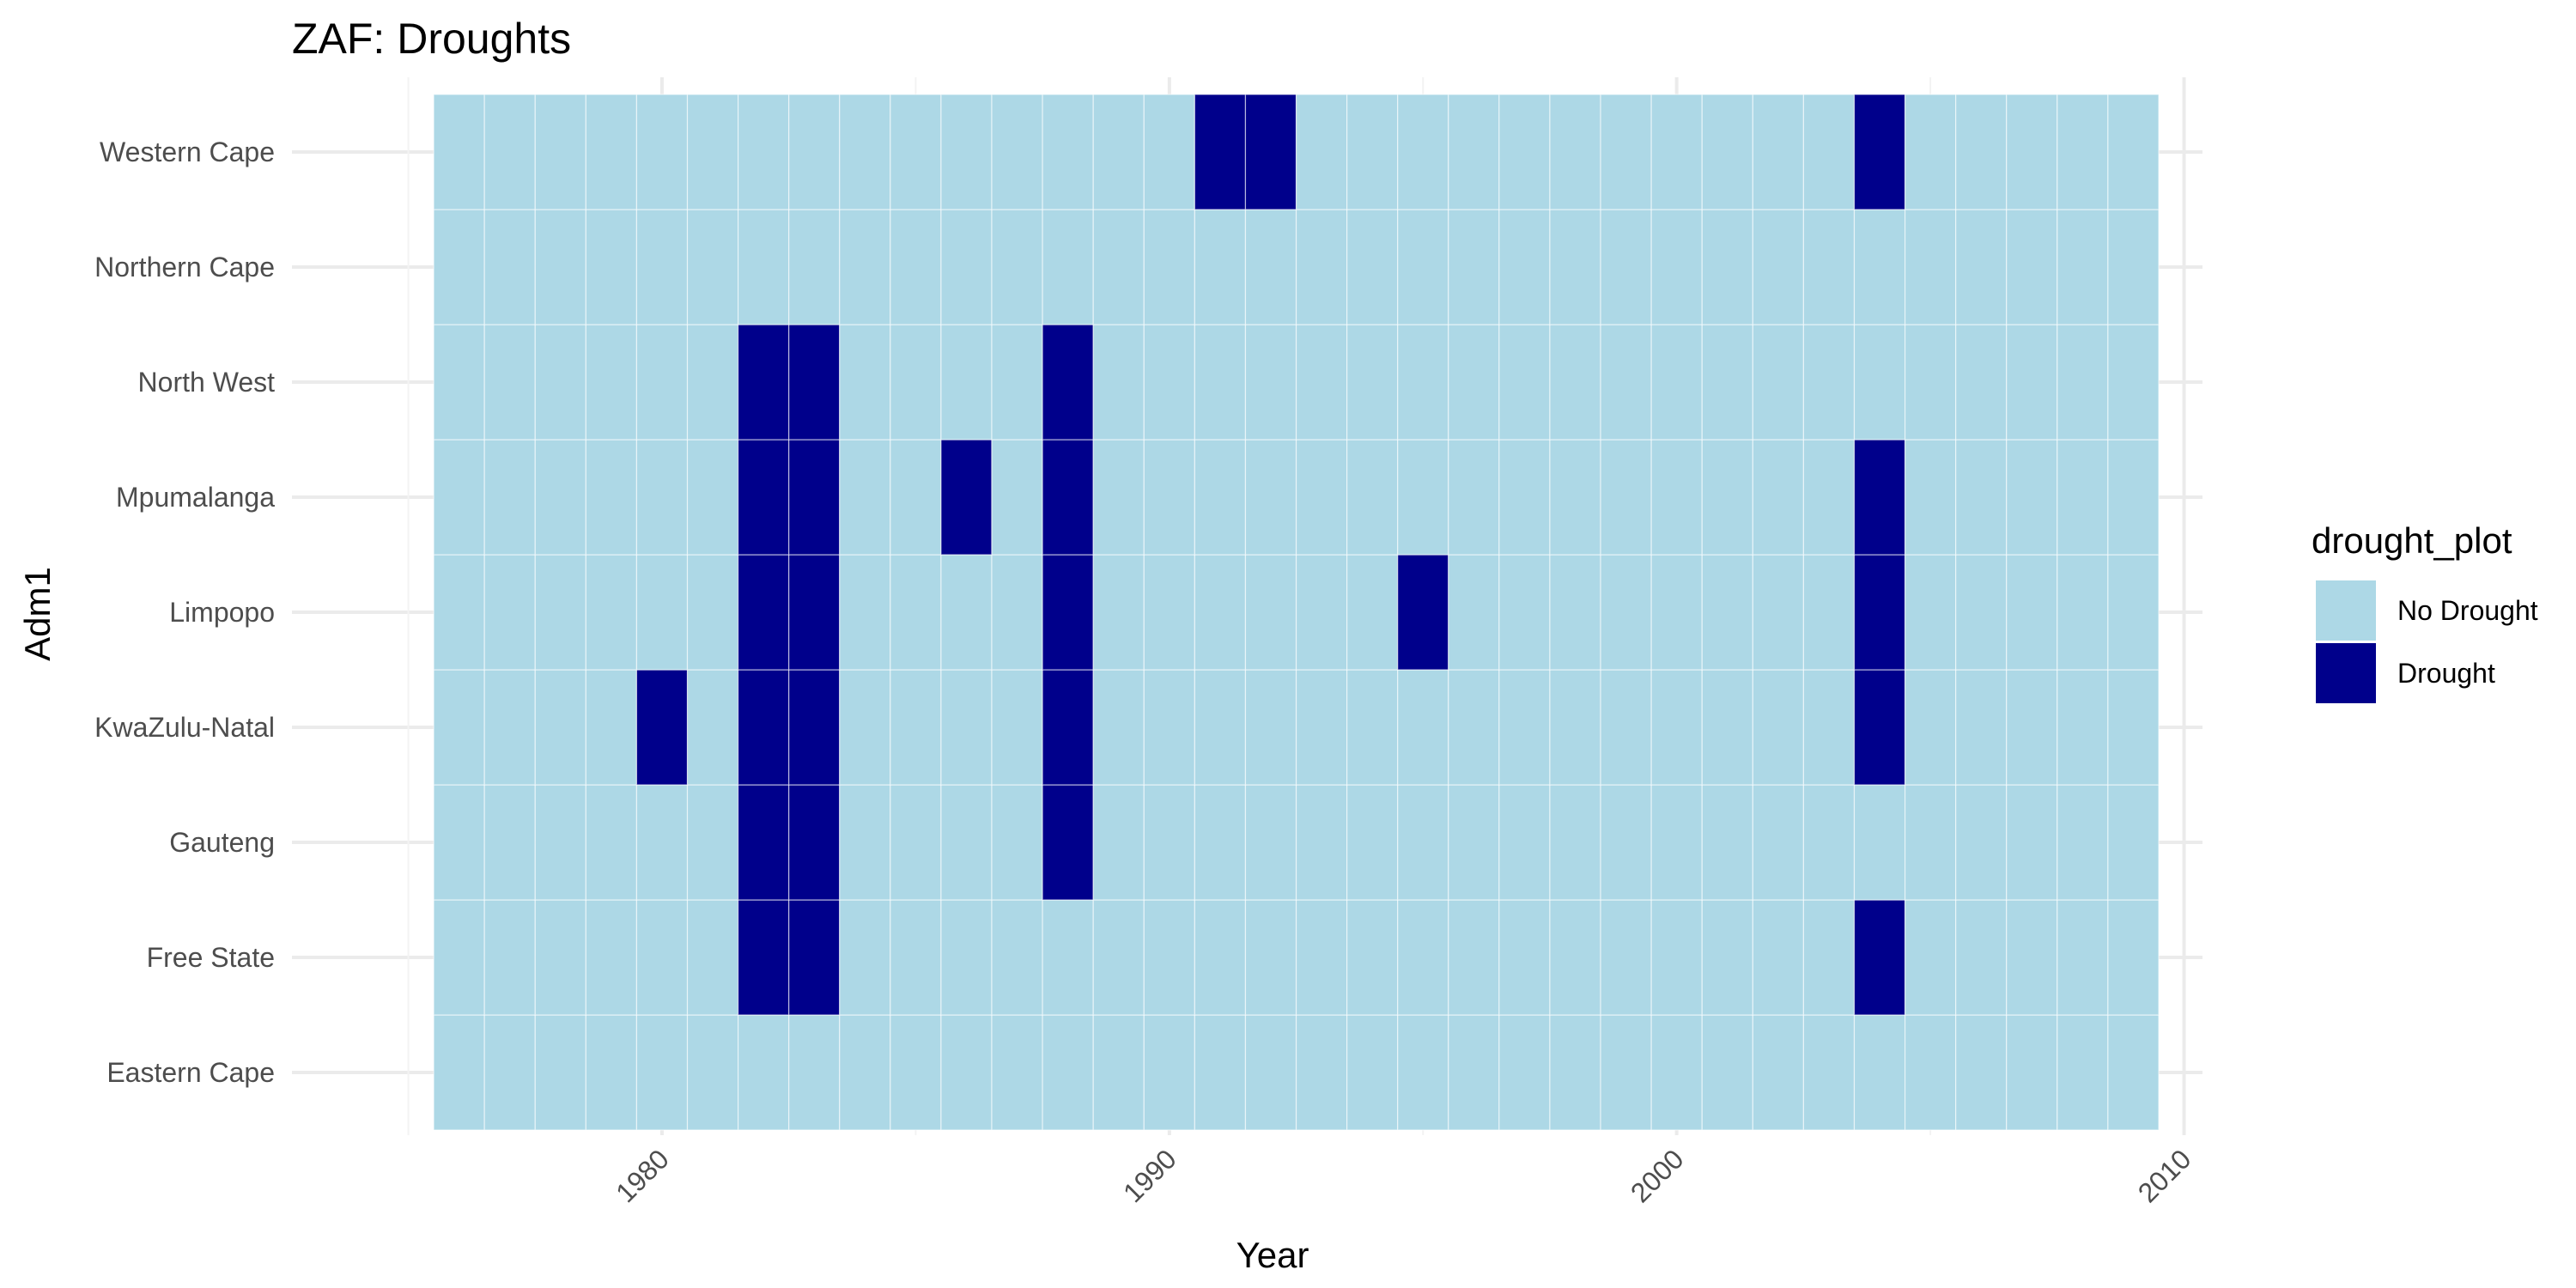 The image size is (2576, 1288). Describe the element at coordinates (222, 612) in the screenshot. I see `y-tick-label: Limpopo` at that location.